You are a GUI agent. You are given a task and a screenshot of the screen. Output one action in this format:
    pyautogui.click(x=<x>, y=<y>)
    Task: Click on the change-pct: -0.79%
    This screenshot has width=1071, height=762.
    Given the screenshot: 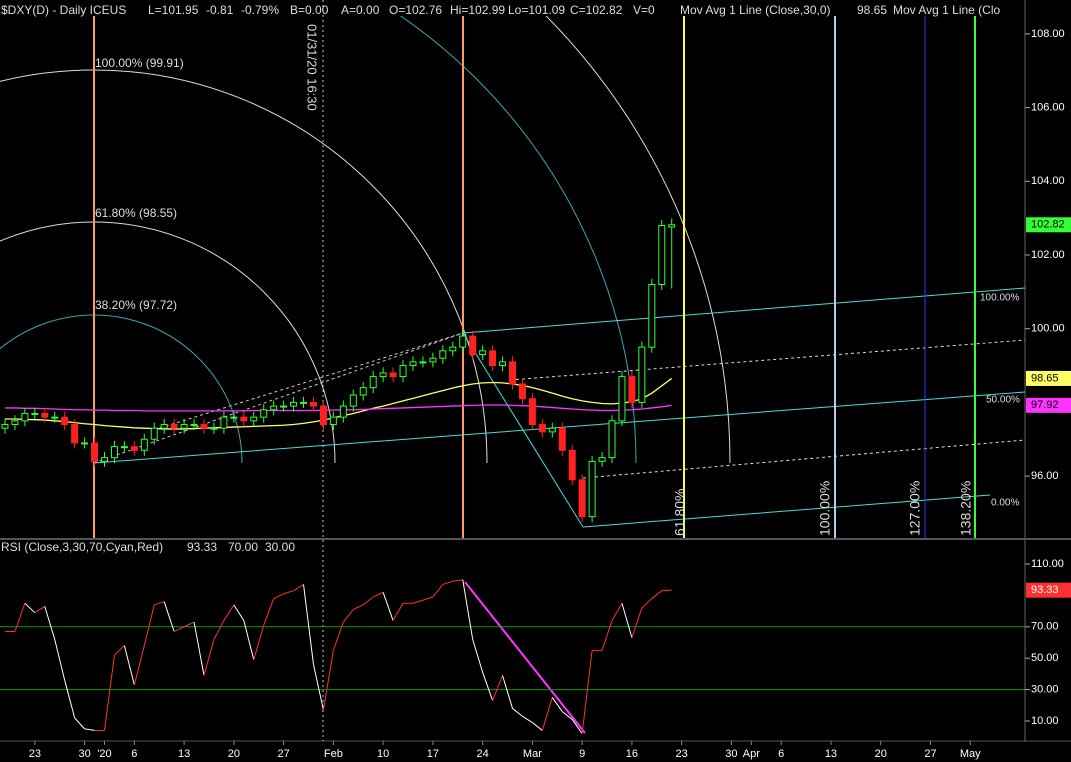 What is the action you would take?
    pyautogui.click(x=260, y=10)
    